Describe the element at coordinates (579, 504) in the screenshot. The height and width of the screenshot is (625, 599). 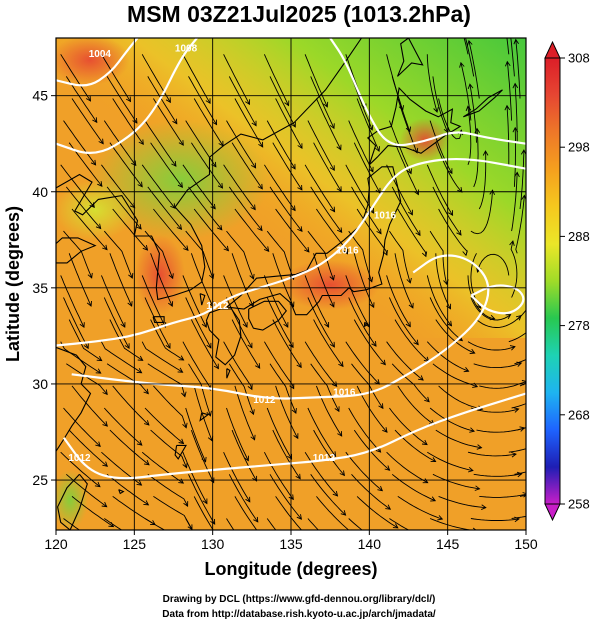
I see `colorbar-tick-label-258: 258` at that location.